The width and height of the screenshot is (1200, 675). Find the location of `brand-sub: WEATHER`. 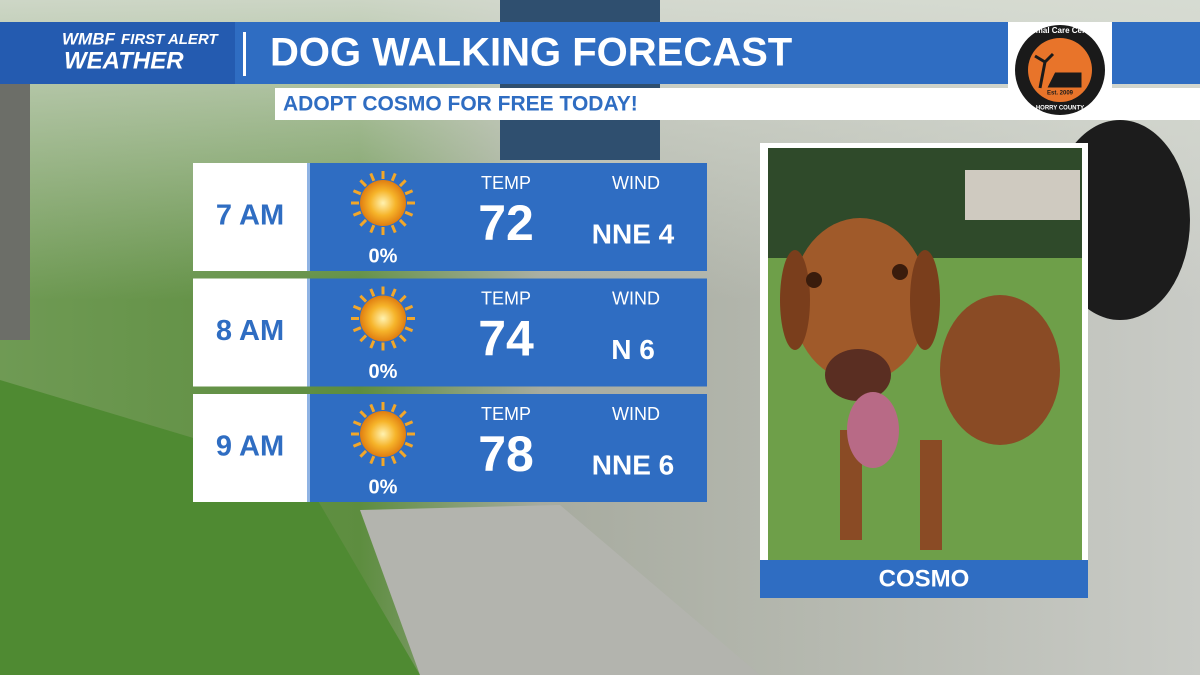

brand-sub: WEATHER is located at coordinates (124, 60).